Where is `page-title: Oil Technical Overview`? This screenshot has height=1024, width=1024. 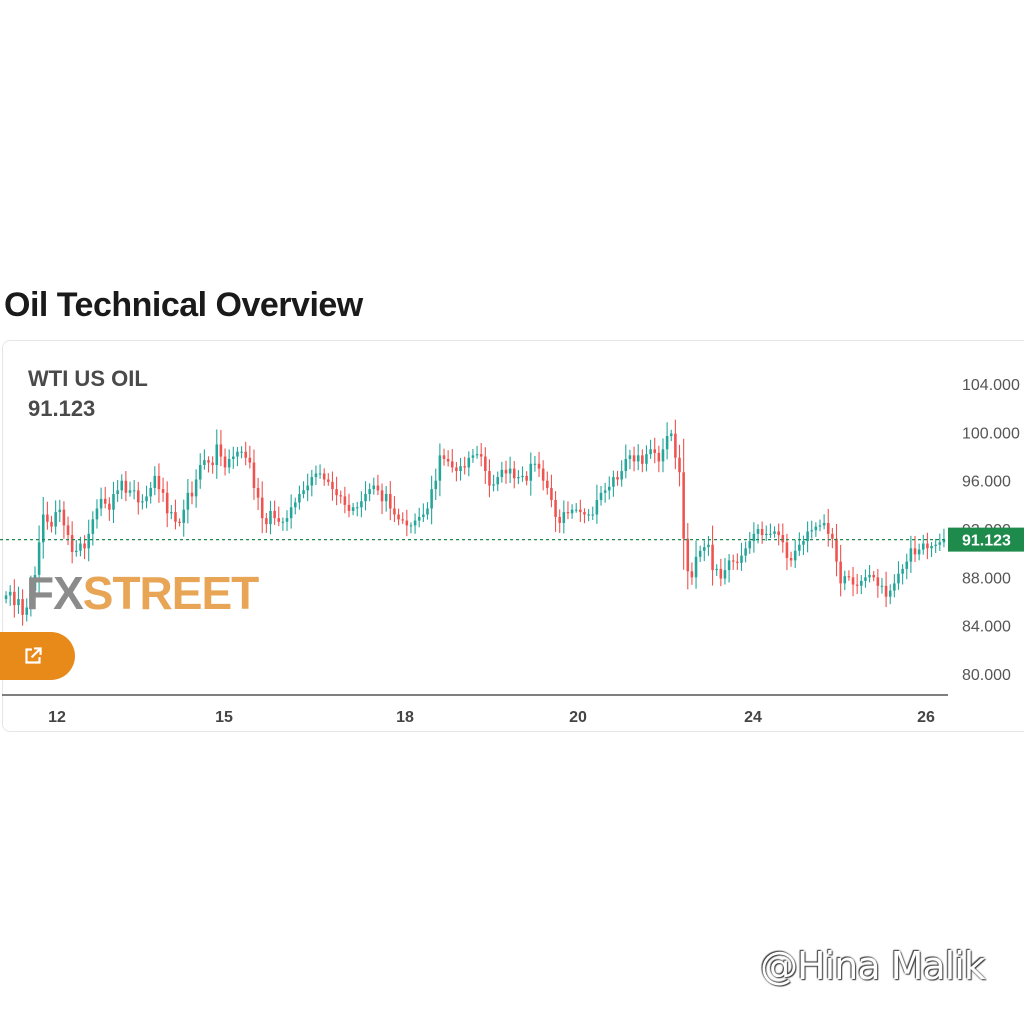 page-title: Oil Technical Overview is located at coordinates (183, 305).